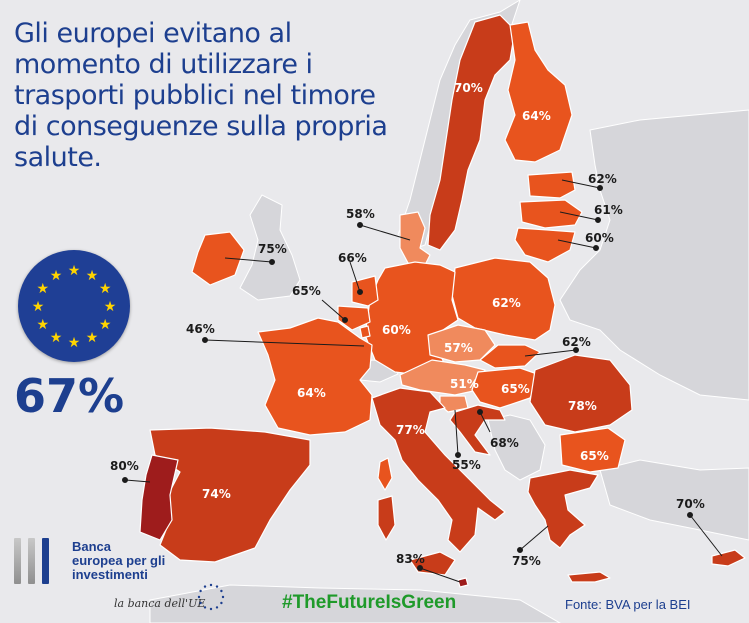 Image resolution: width=749 pixels, height=623 pixels. What do you see at coordinates (415, 238) in the screenshot?
I see `country-denmark` at bounding box center [415, 238].